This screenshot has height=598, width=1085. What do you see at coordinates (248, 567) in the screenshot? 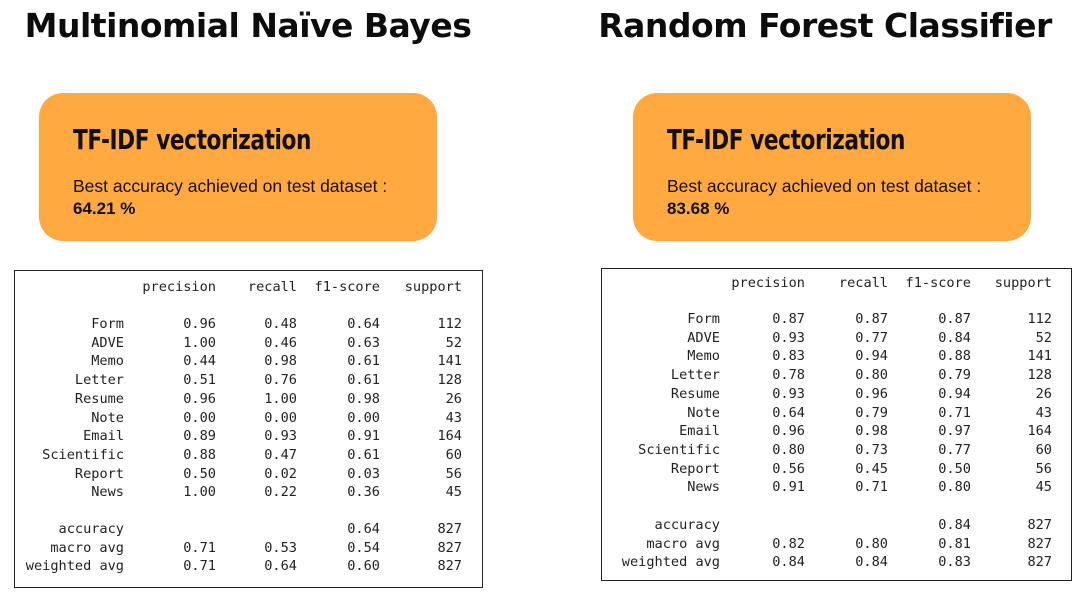
I see `summary-row: weighted avg 0.71 0.64 0.60 827` at bounding box center [248, 567].